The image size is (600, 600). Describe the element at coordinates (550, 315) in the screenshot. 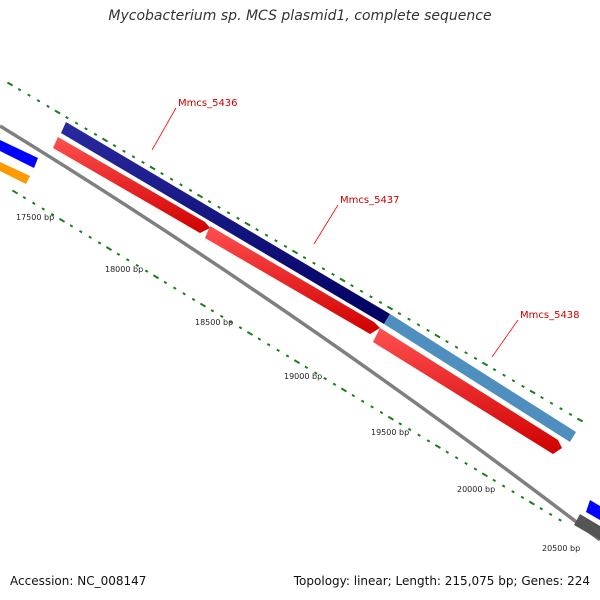

I see `gene-label-5438: Mmcs_5438` at that location.